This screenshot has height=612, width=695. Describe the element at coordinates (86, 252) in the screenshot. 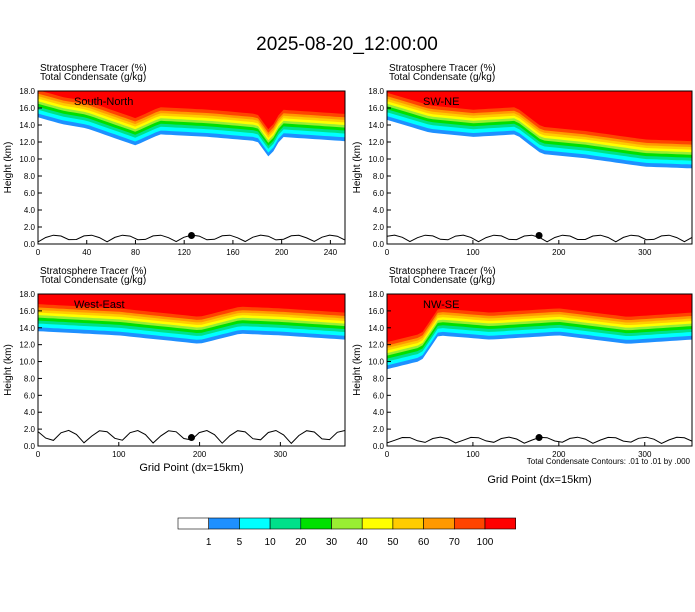

I see `x-tick-label: 40` at that location.